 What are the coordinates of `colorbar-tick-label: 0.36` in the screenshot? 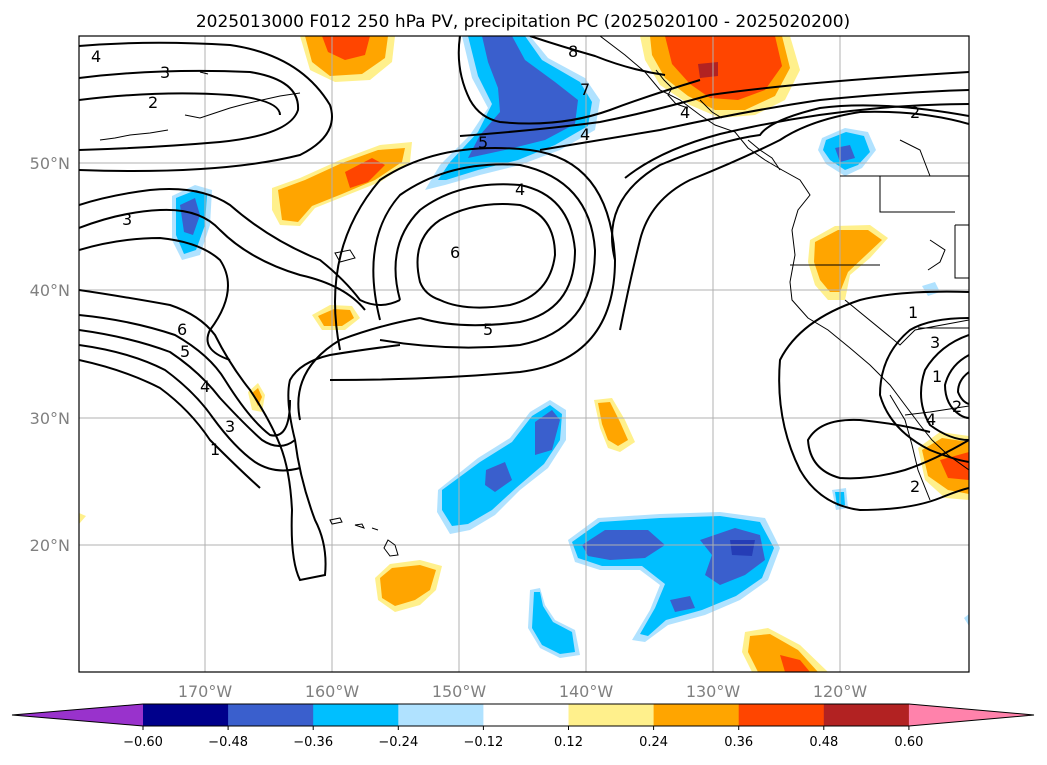 It's located at (738, 742).